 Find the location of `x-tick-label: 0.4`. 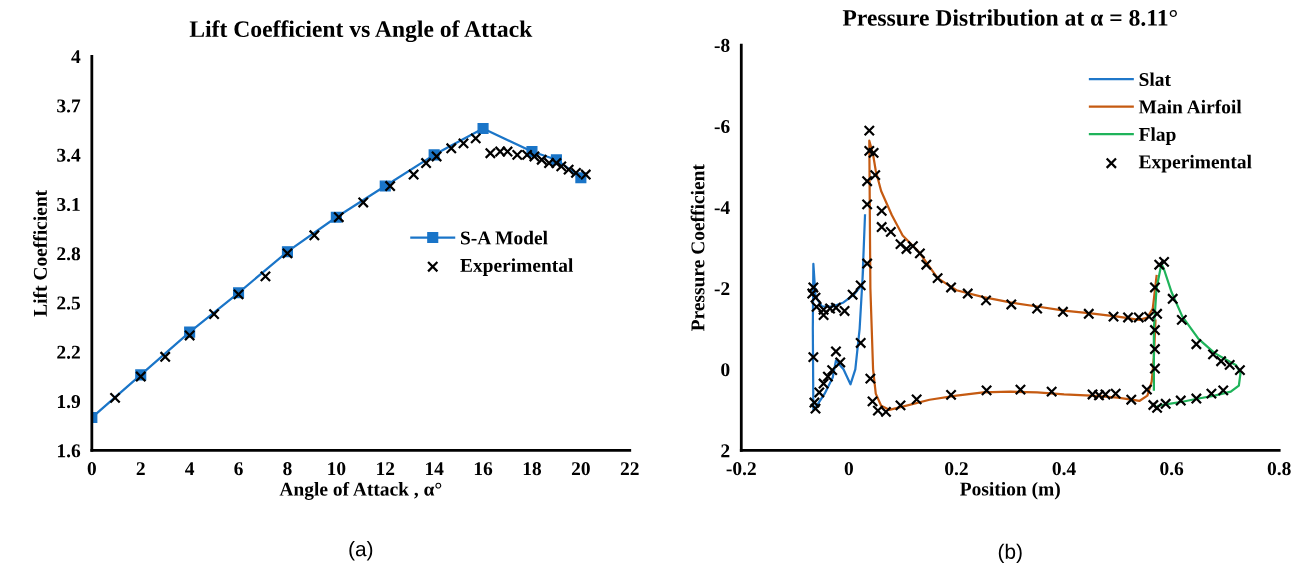

x-tick-label: 0.4 is located at coordinates (1064, 469).